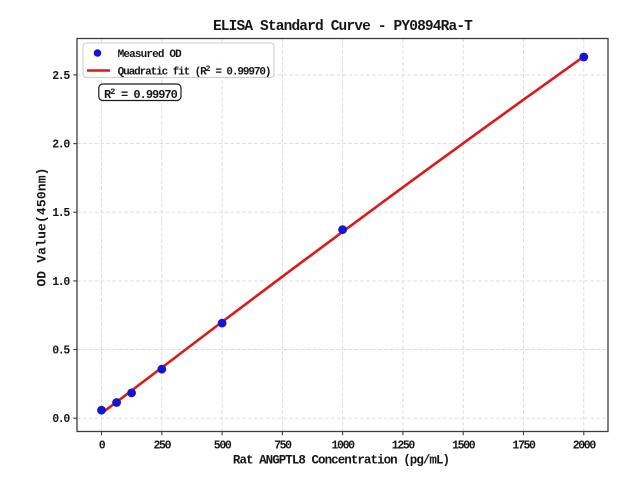 Image resolution: width=640 pixels, height=480 pixels. I want to click on svg-text: 1.5, so click(61, 213).